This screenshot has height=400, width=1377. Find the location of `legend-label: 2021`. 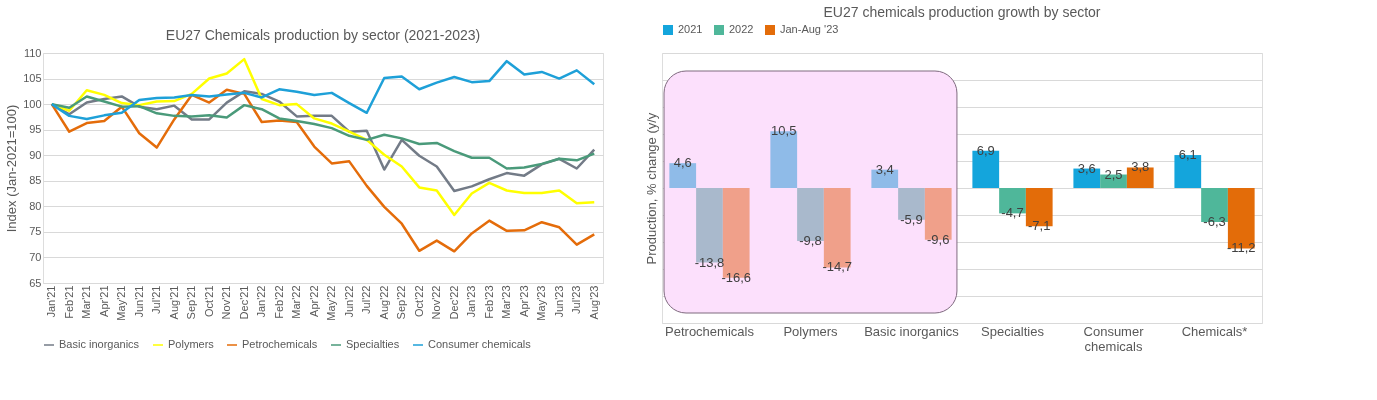

legend-label: 2021 is located at coordinates (690, 29).